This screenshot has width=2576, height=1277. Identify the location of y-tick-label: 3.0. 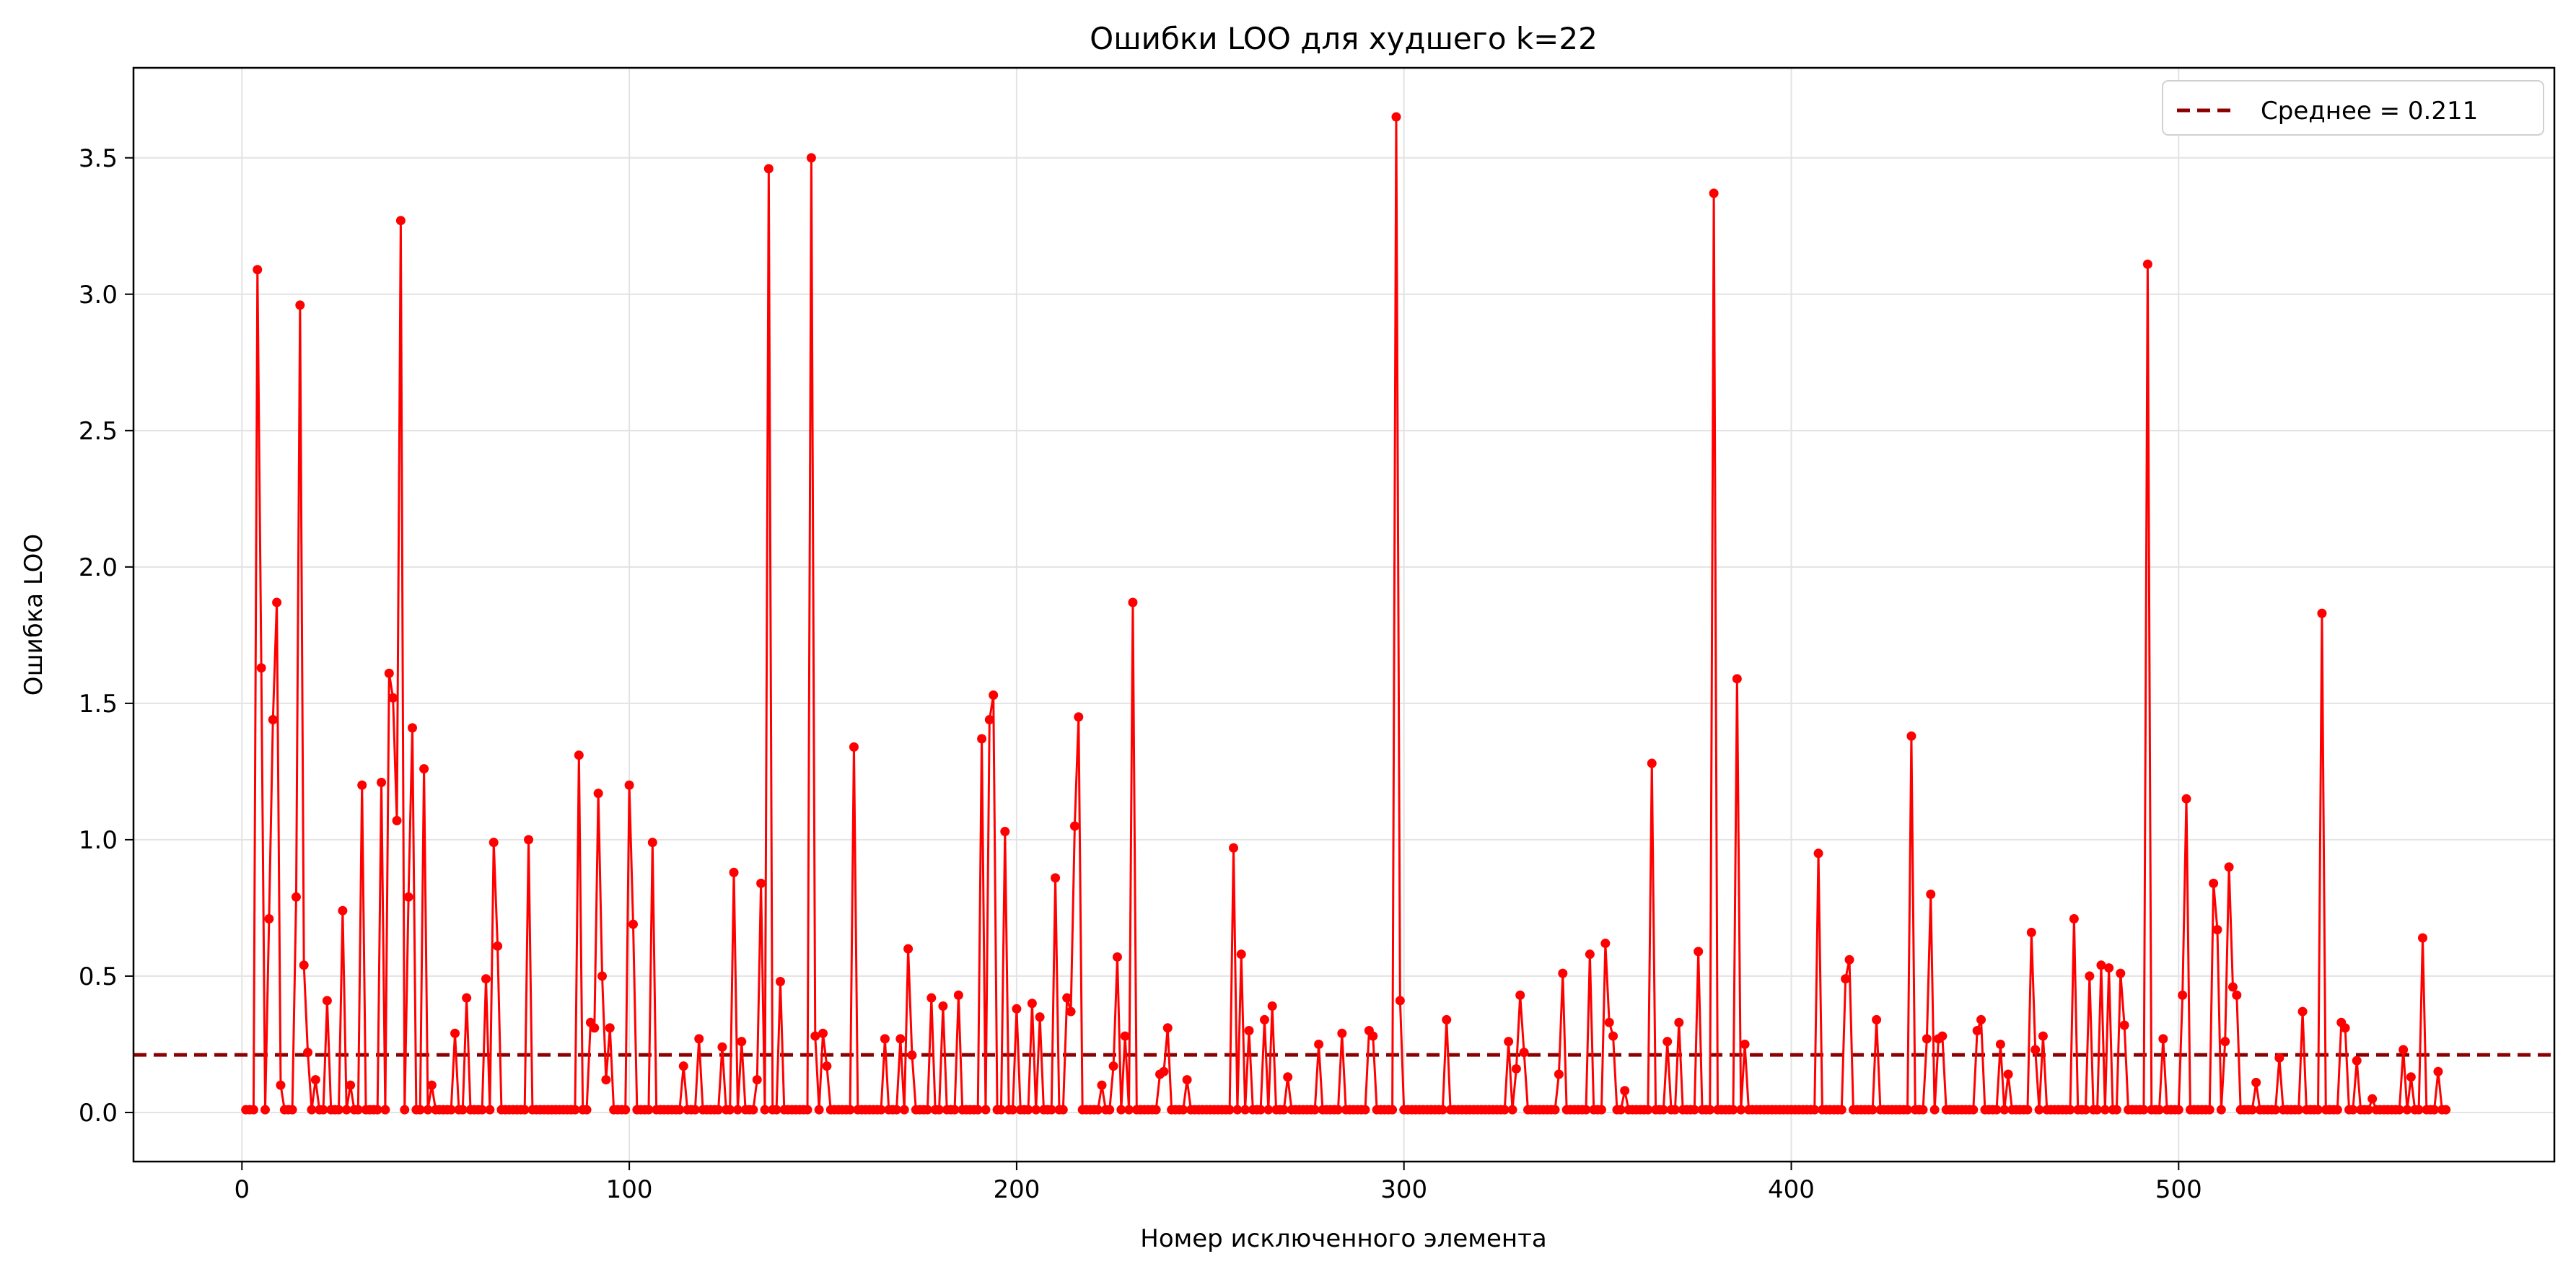
(99, 295).